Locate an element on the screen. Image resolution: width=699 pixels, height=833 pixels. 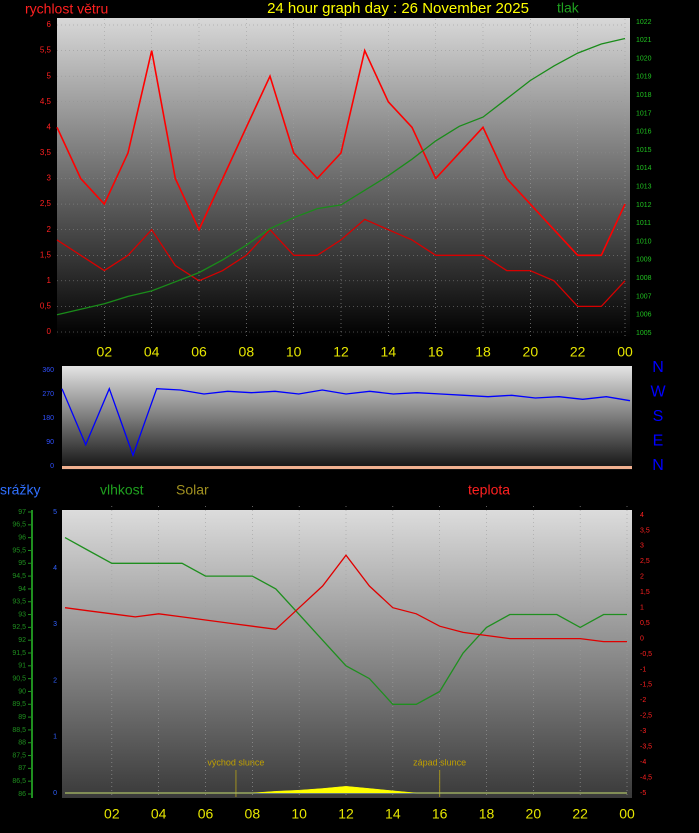
y-tick-label: 3,5 is located at coordinates (46, 152).